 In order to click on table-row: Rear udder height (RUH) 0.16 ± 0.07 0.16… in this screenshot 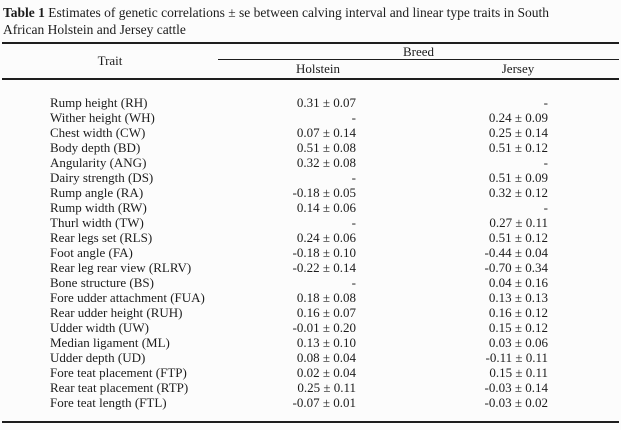, I will do `click(310, 312)`.